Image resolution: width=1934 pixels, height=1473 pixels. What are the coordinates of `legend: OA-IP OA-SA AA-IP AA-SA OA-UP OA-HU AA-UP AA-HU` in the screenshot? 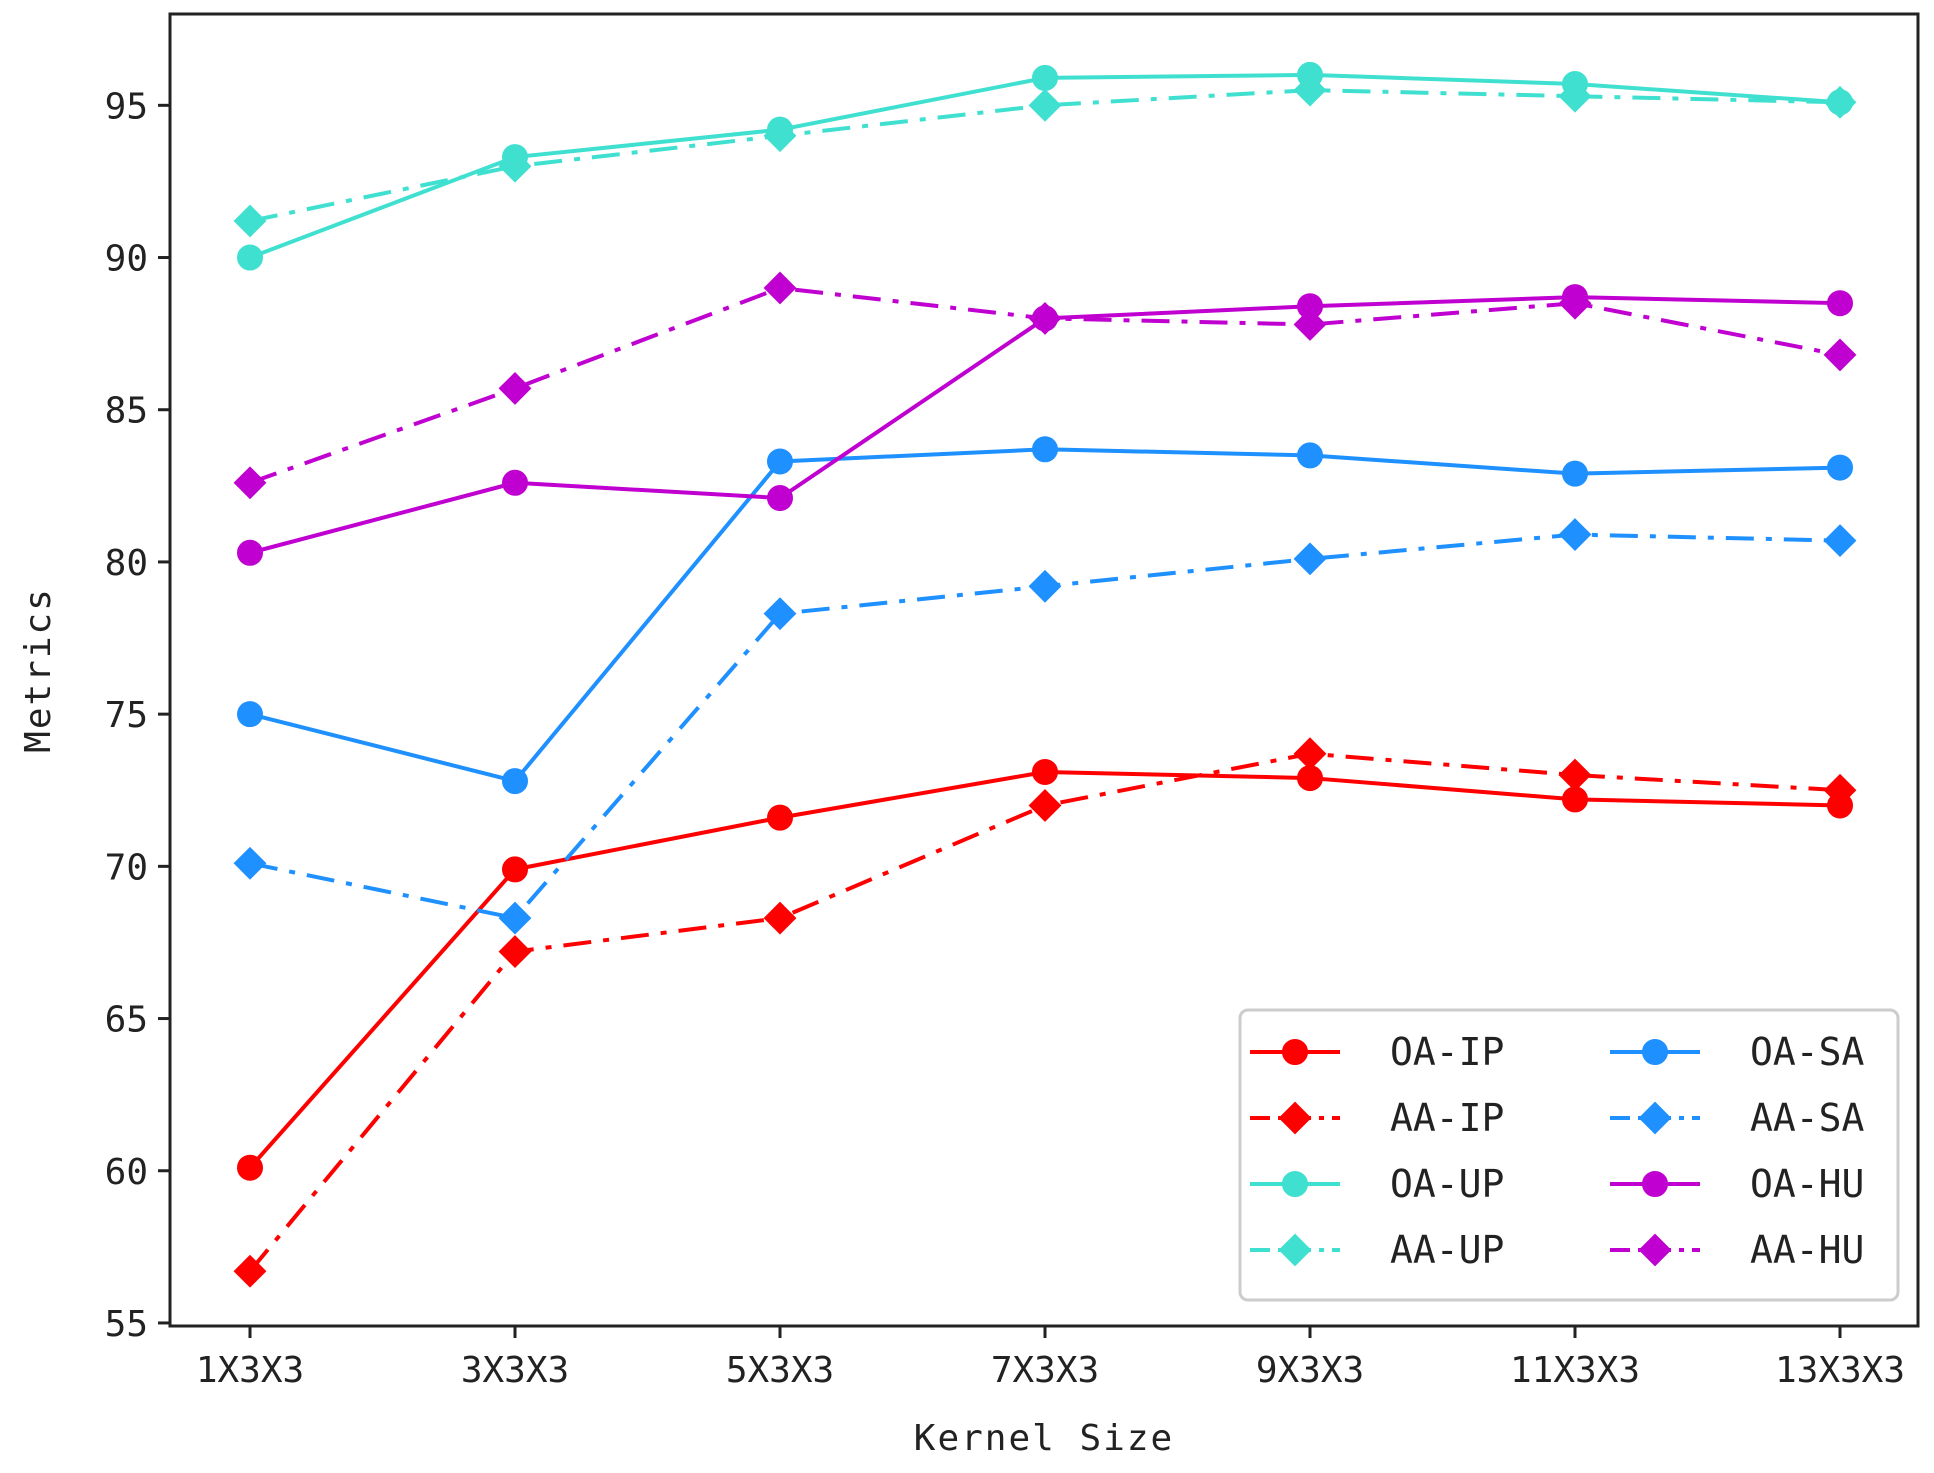 It's located at (1569, 1155).